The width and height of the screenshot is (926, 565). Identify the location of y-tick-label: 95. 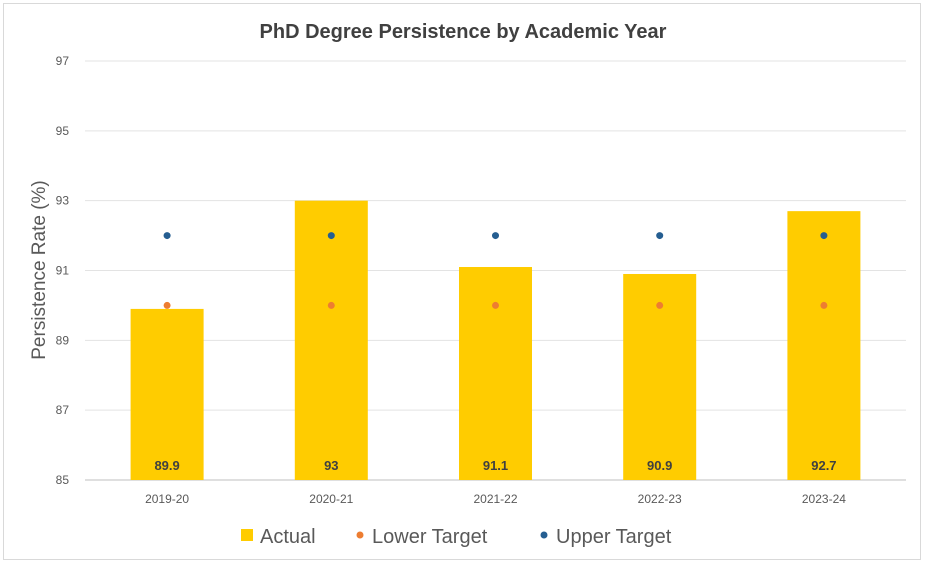
(63, 131).